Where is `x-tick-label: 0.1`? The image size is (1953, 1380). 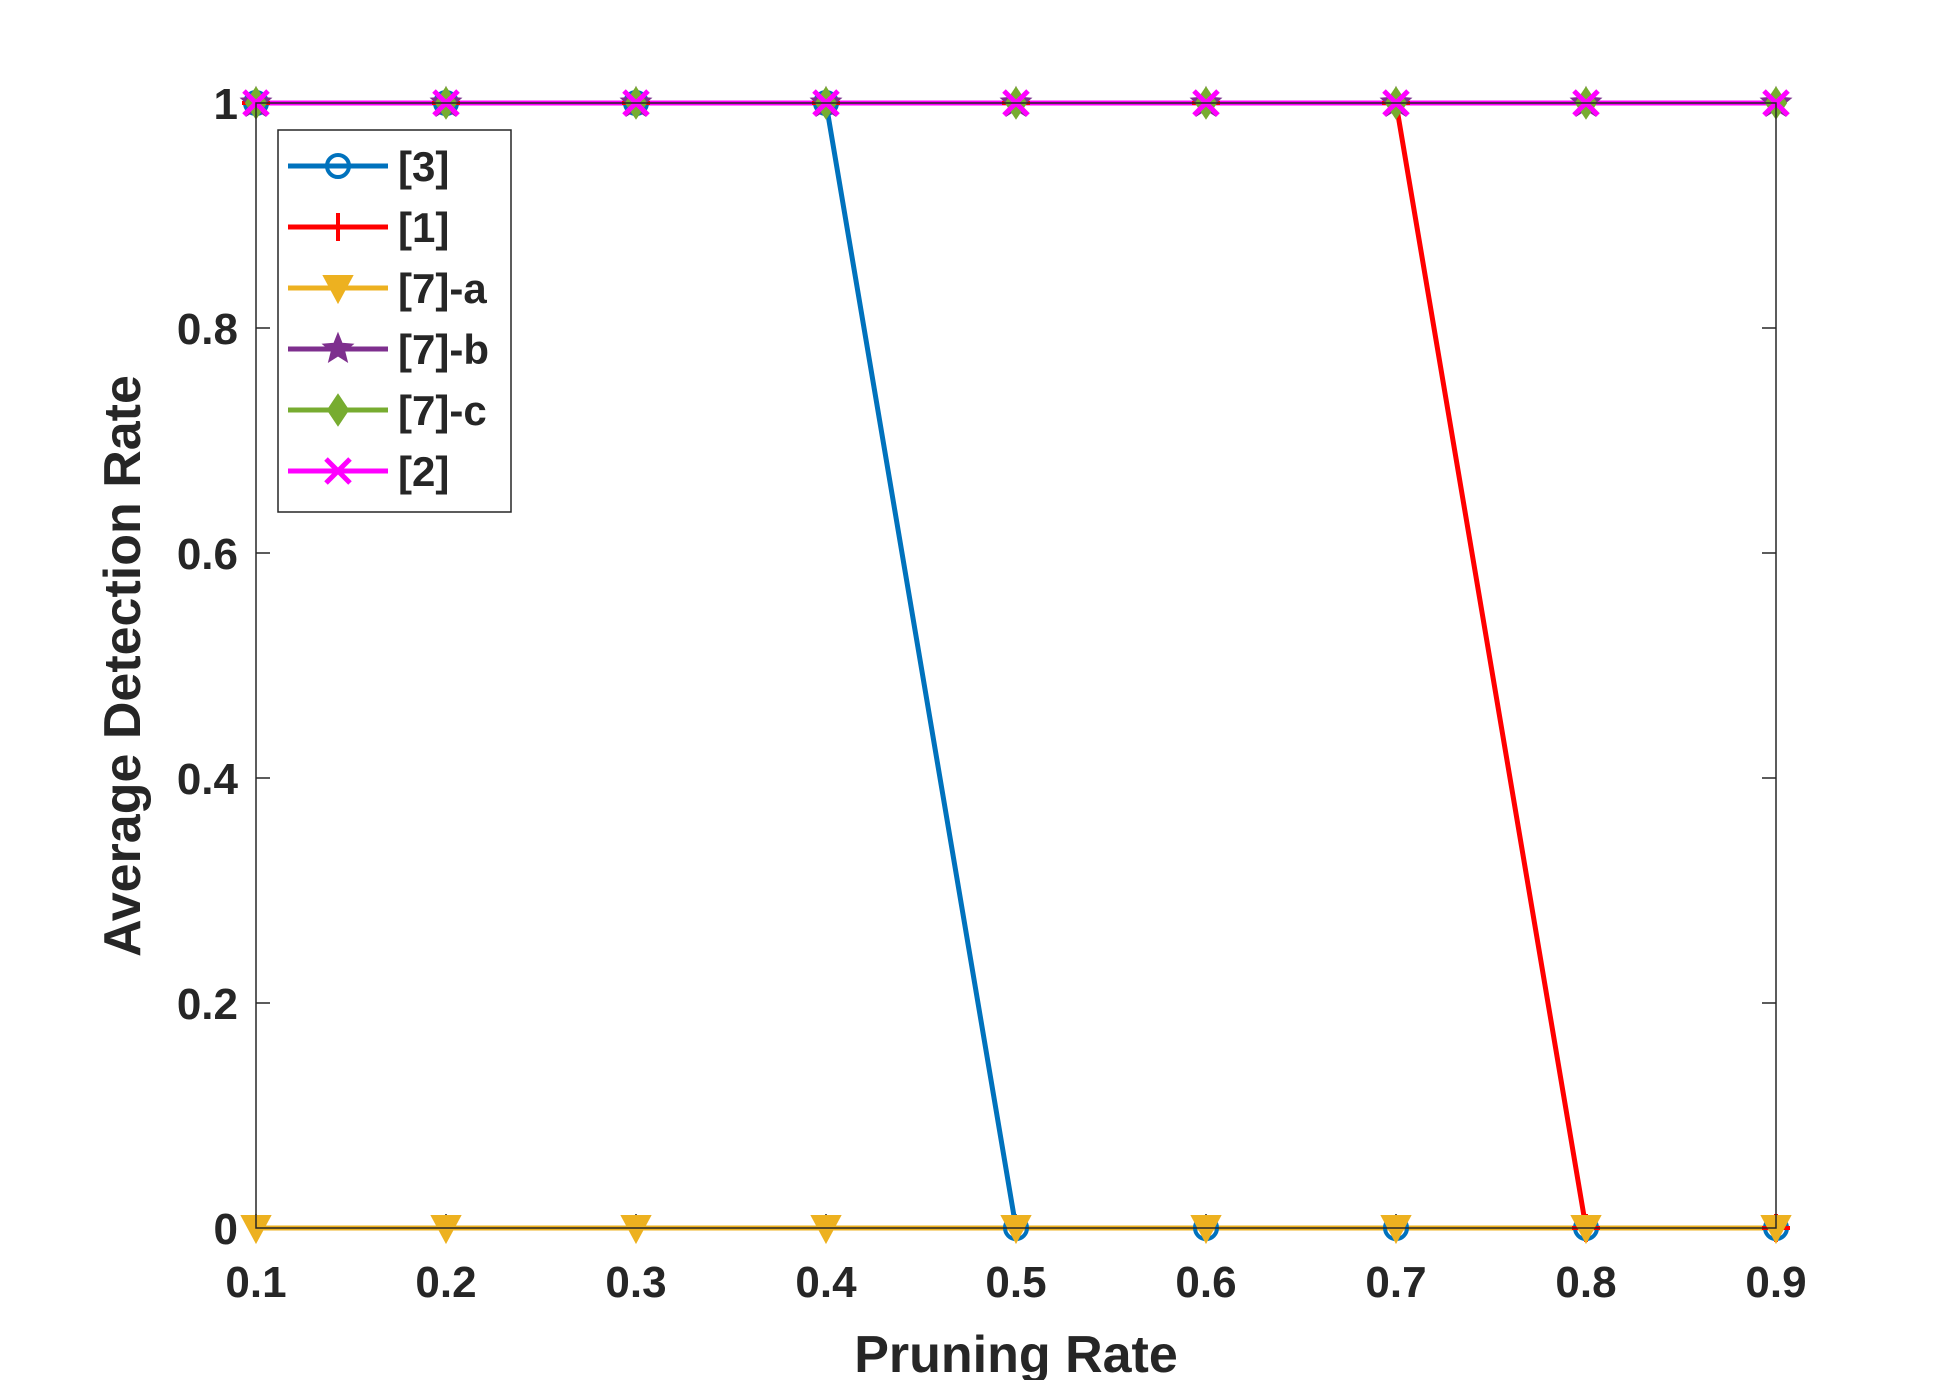
x-tick-label: 0.1 is located at coordinates (255, 1282).